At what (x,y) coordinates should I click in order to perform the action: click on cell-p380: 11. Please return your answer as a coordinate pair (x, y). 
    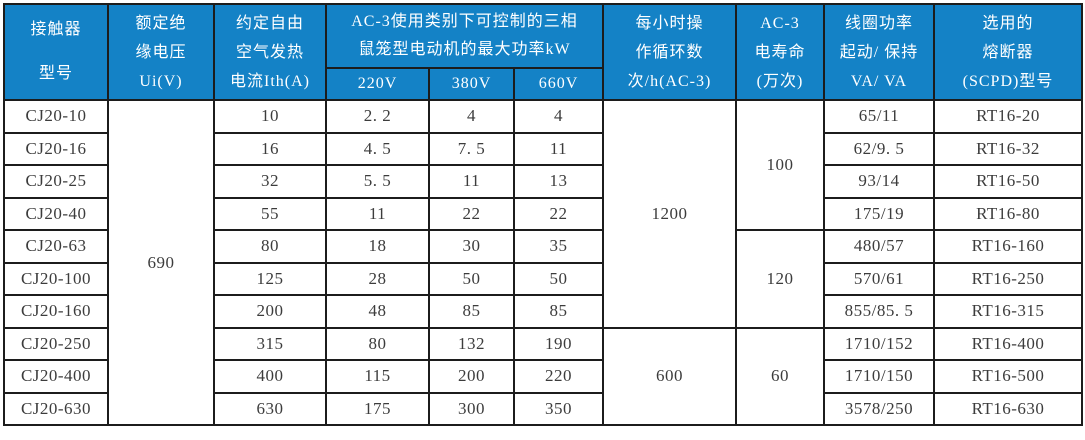
    Looking at the image, I should click on (471, 181).